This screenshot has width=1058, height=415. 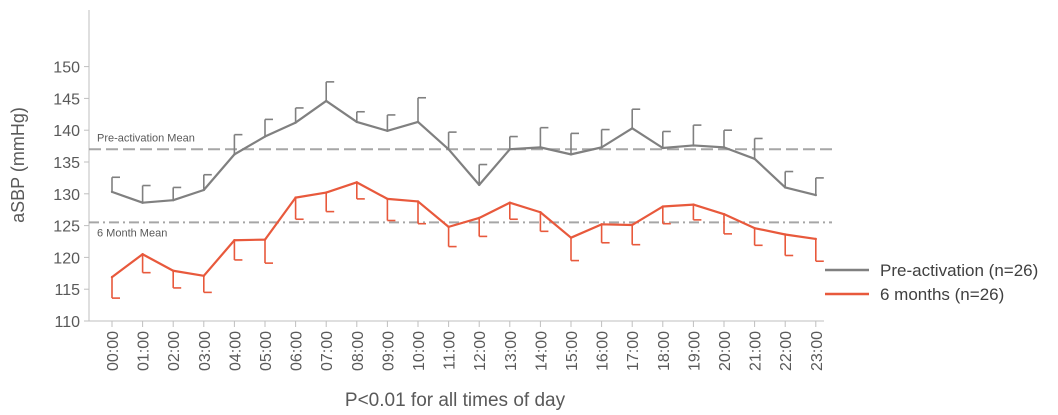 What do you see at coordinates (942, 294) in the screenshot?
I see `legend-label-6-months: 6 months (n=26)` at bounding box center [942, 294].